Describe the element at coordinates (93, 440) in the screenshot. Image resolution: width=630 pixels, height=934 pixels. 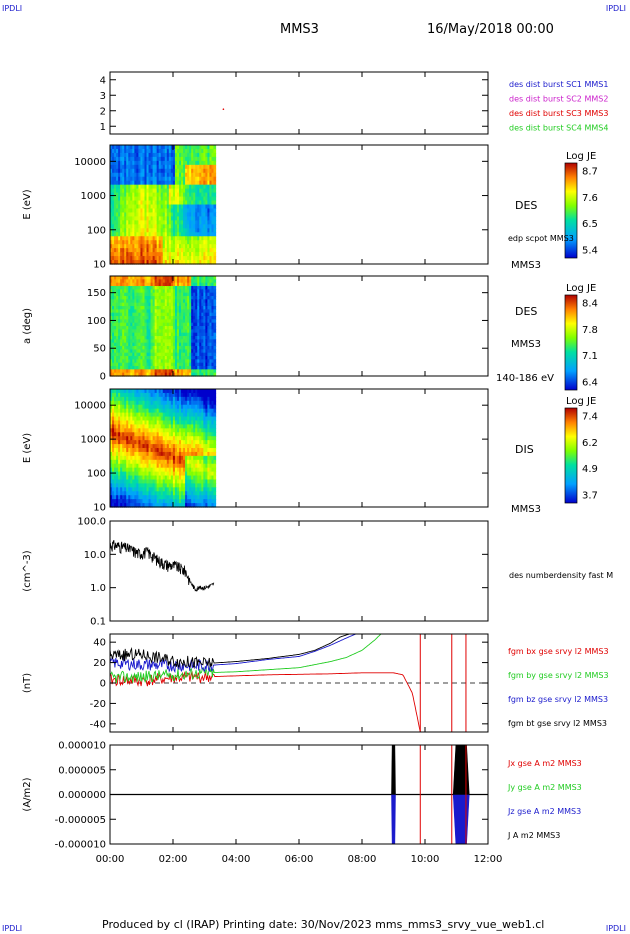
I see `y-tick-label: 1000` at that location.